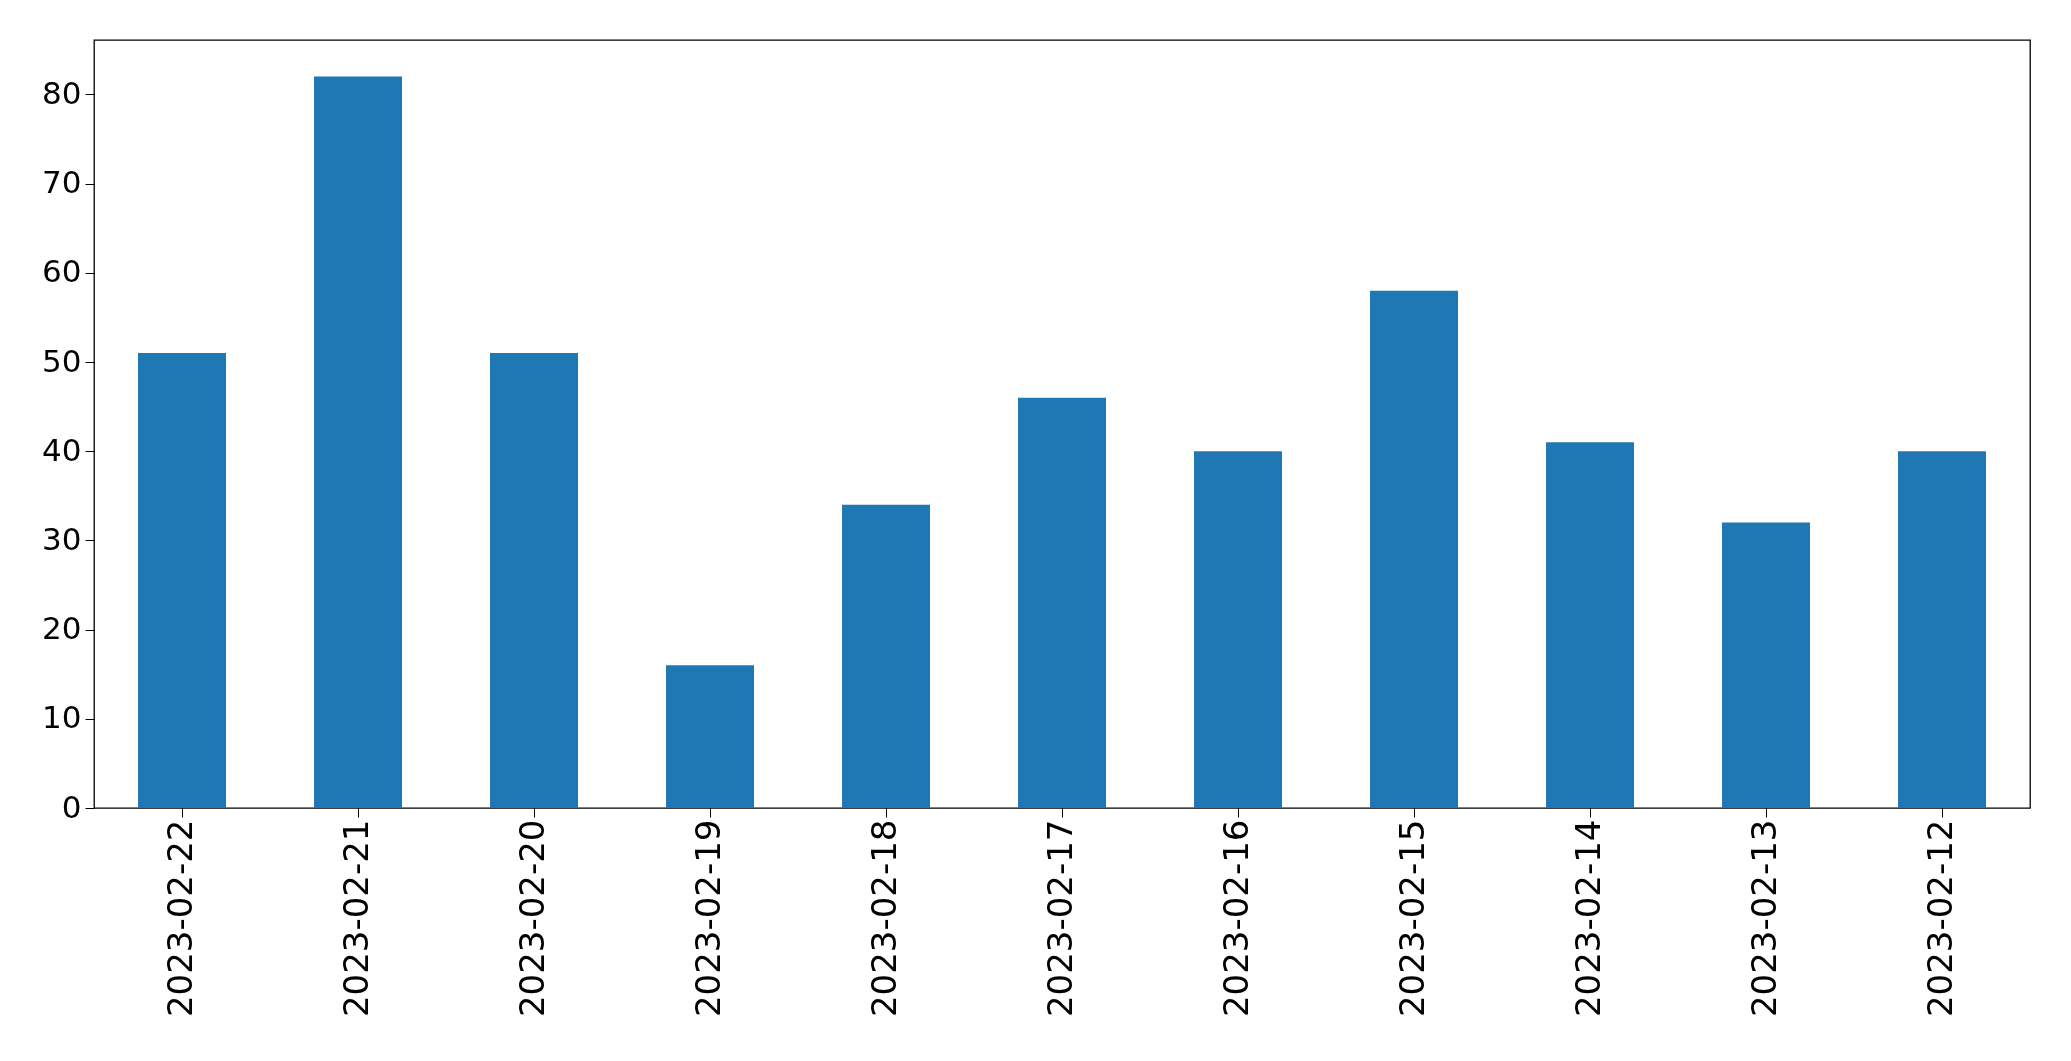 This screenshot has width=2071, height=1061. Describe the element at coordinates (180, 918) in the screenshot. I see `x-tick-label: 2023-02-22` at that location.